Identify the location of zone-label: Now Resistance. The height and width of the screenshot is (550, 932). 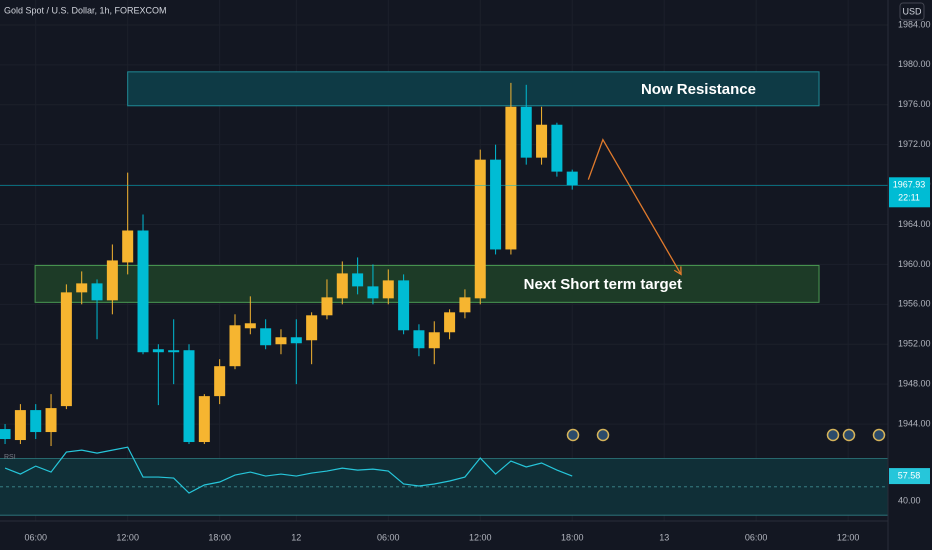
(698, 89).